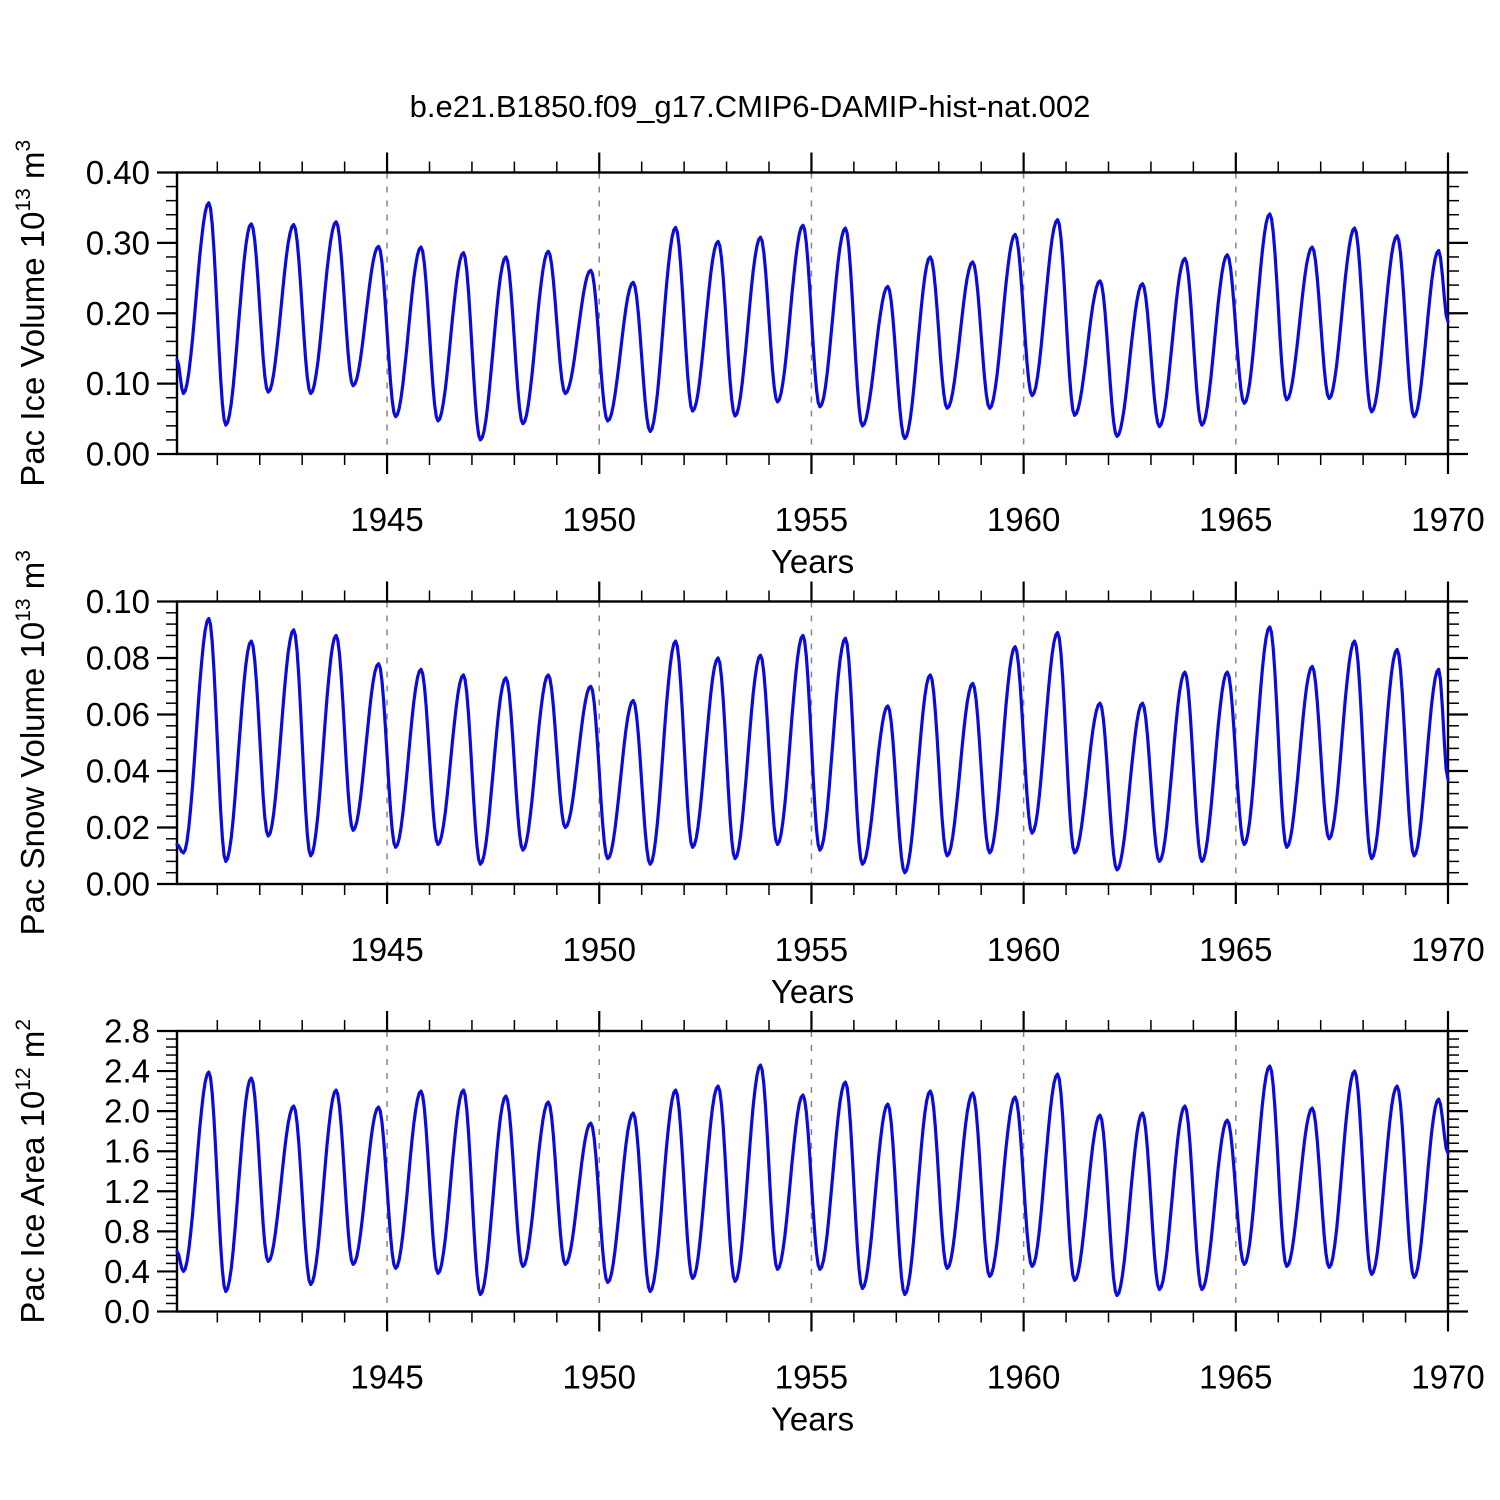 This screenshot has width=1500, height=1500. I want to click on y-tick-label: 0.8, so click(127, 1231).